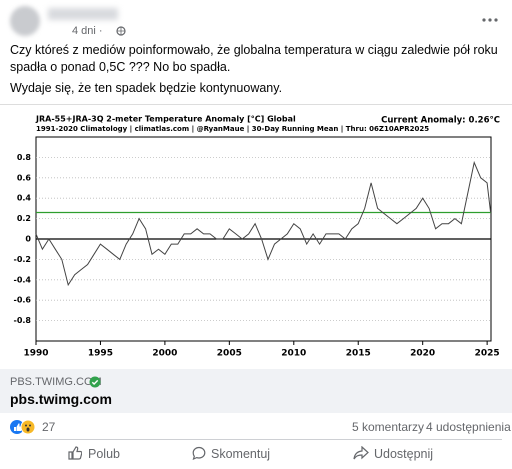 This screenshot has width=512, height=469. What do you see at coordinates (95, 382) in the screenshot?
I see `verified-icon` at bounding box center [95, 382].